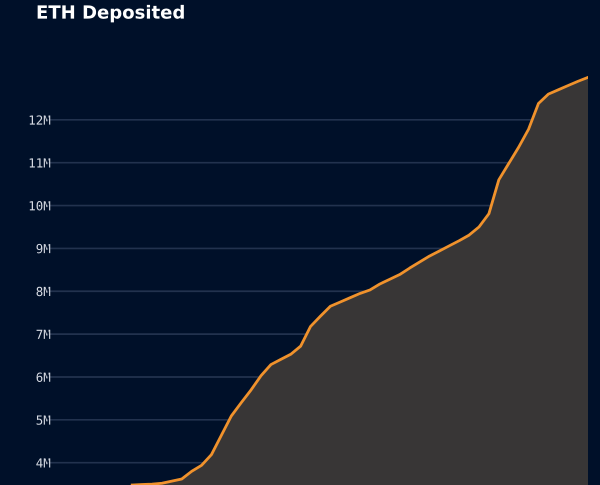 The height and width of the screenshot is (485, 600). I want to click on chart-title: ETH Deposited, so click(111, 13).